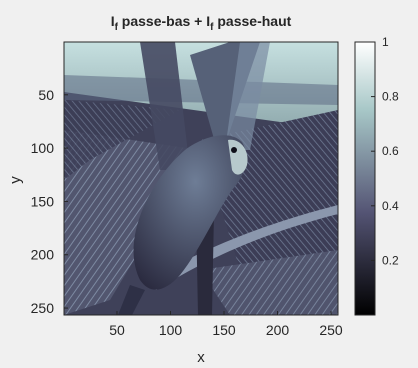 Image resolution: width=418 pixels, height=368 pixels. I want to click on chart-title: If passe-bas + If passe-haut, so click(201, 23).